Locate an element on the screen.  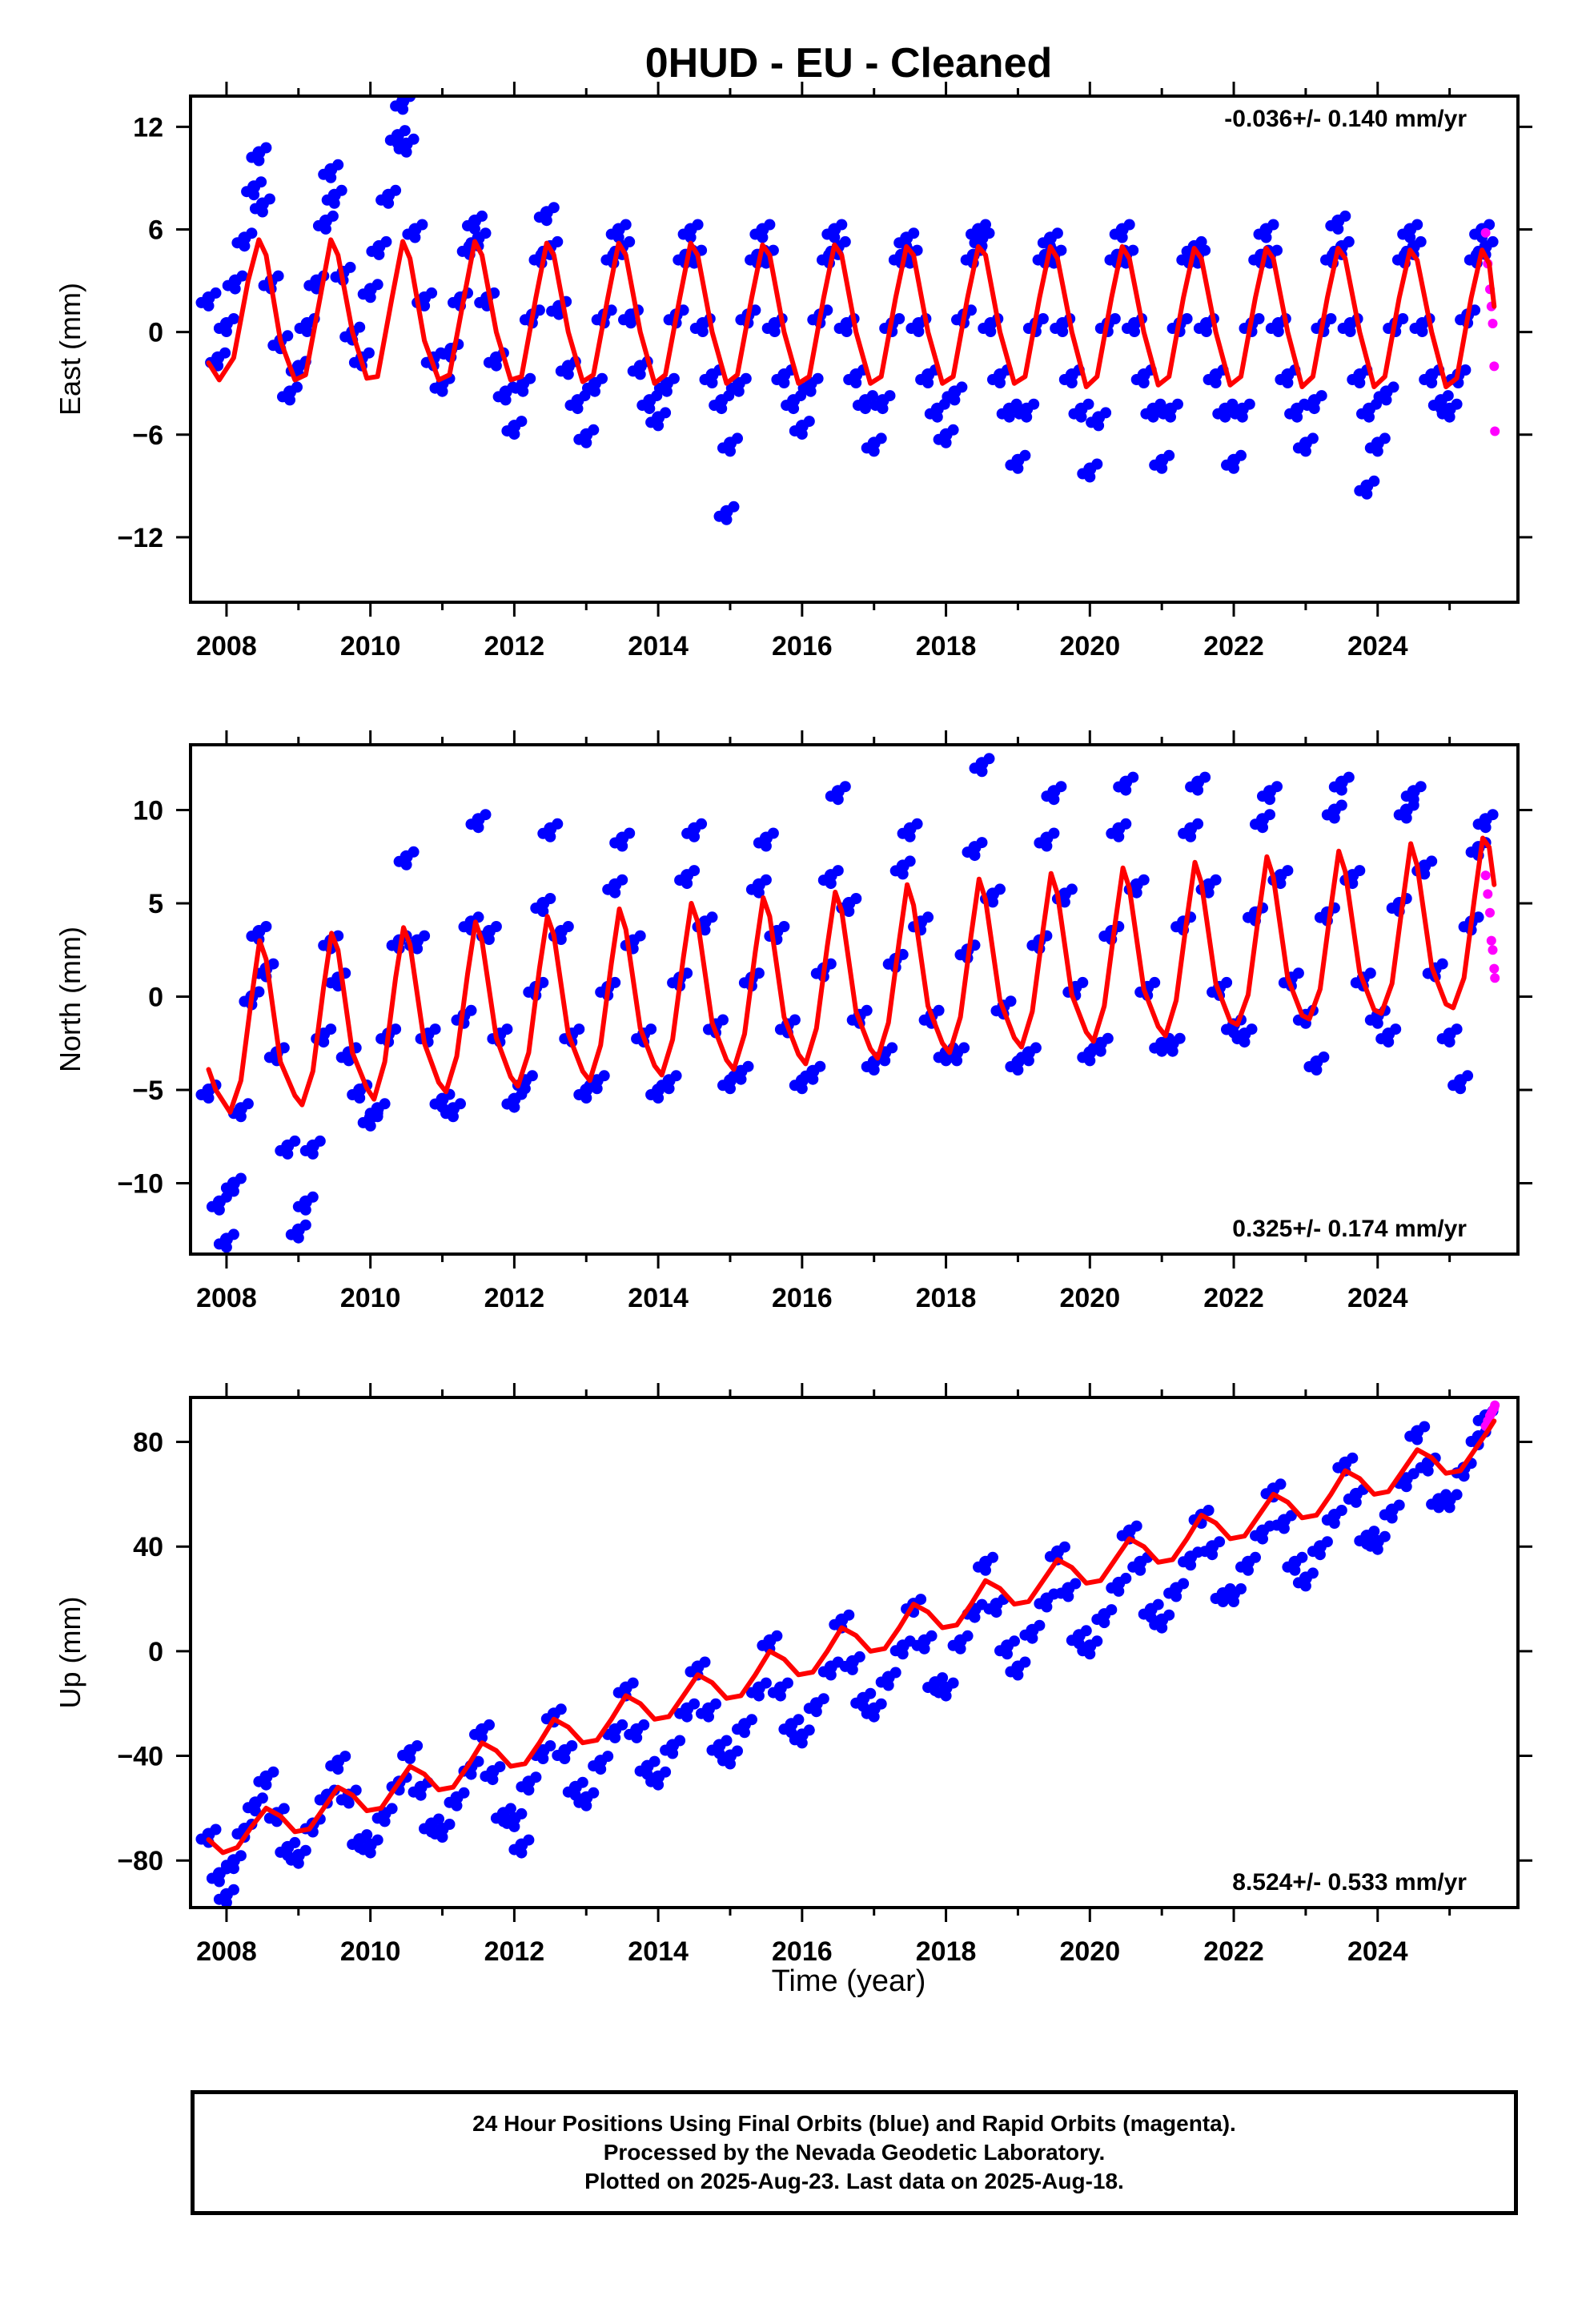
x-tick-label: 2024 is located at coordinates (1378, 1298).